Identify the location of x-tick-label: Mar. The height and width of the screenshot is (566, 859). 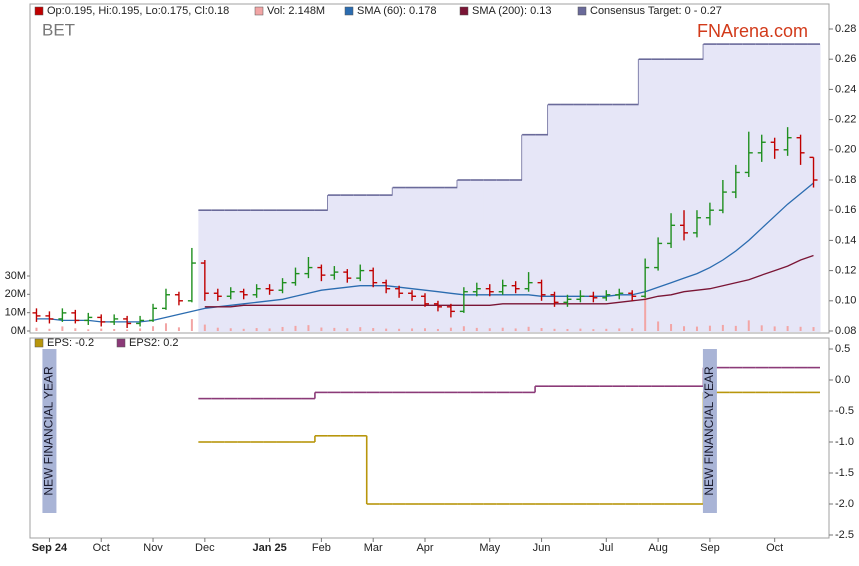
(373, 548).